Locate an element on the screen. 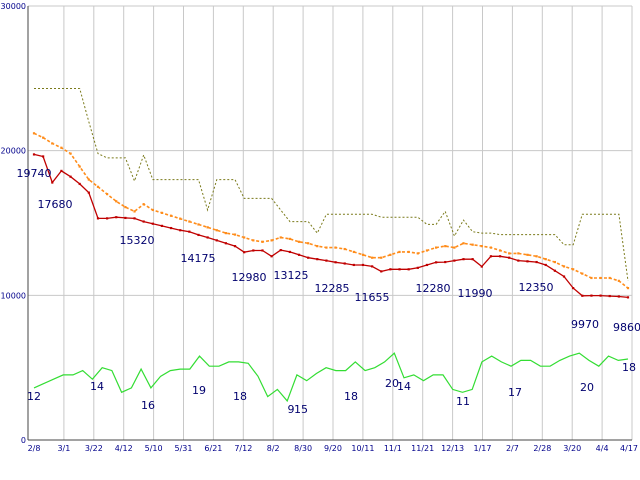 Image resolution: width=640 pixels, height=480 pixels. price-data-label: 11655 is located at coordinates (372, 297).